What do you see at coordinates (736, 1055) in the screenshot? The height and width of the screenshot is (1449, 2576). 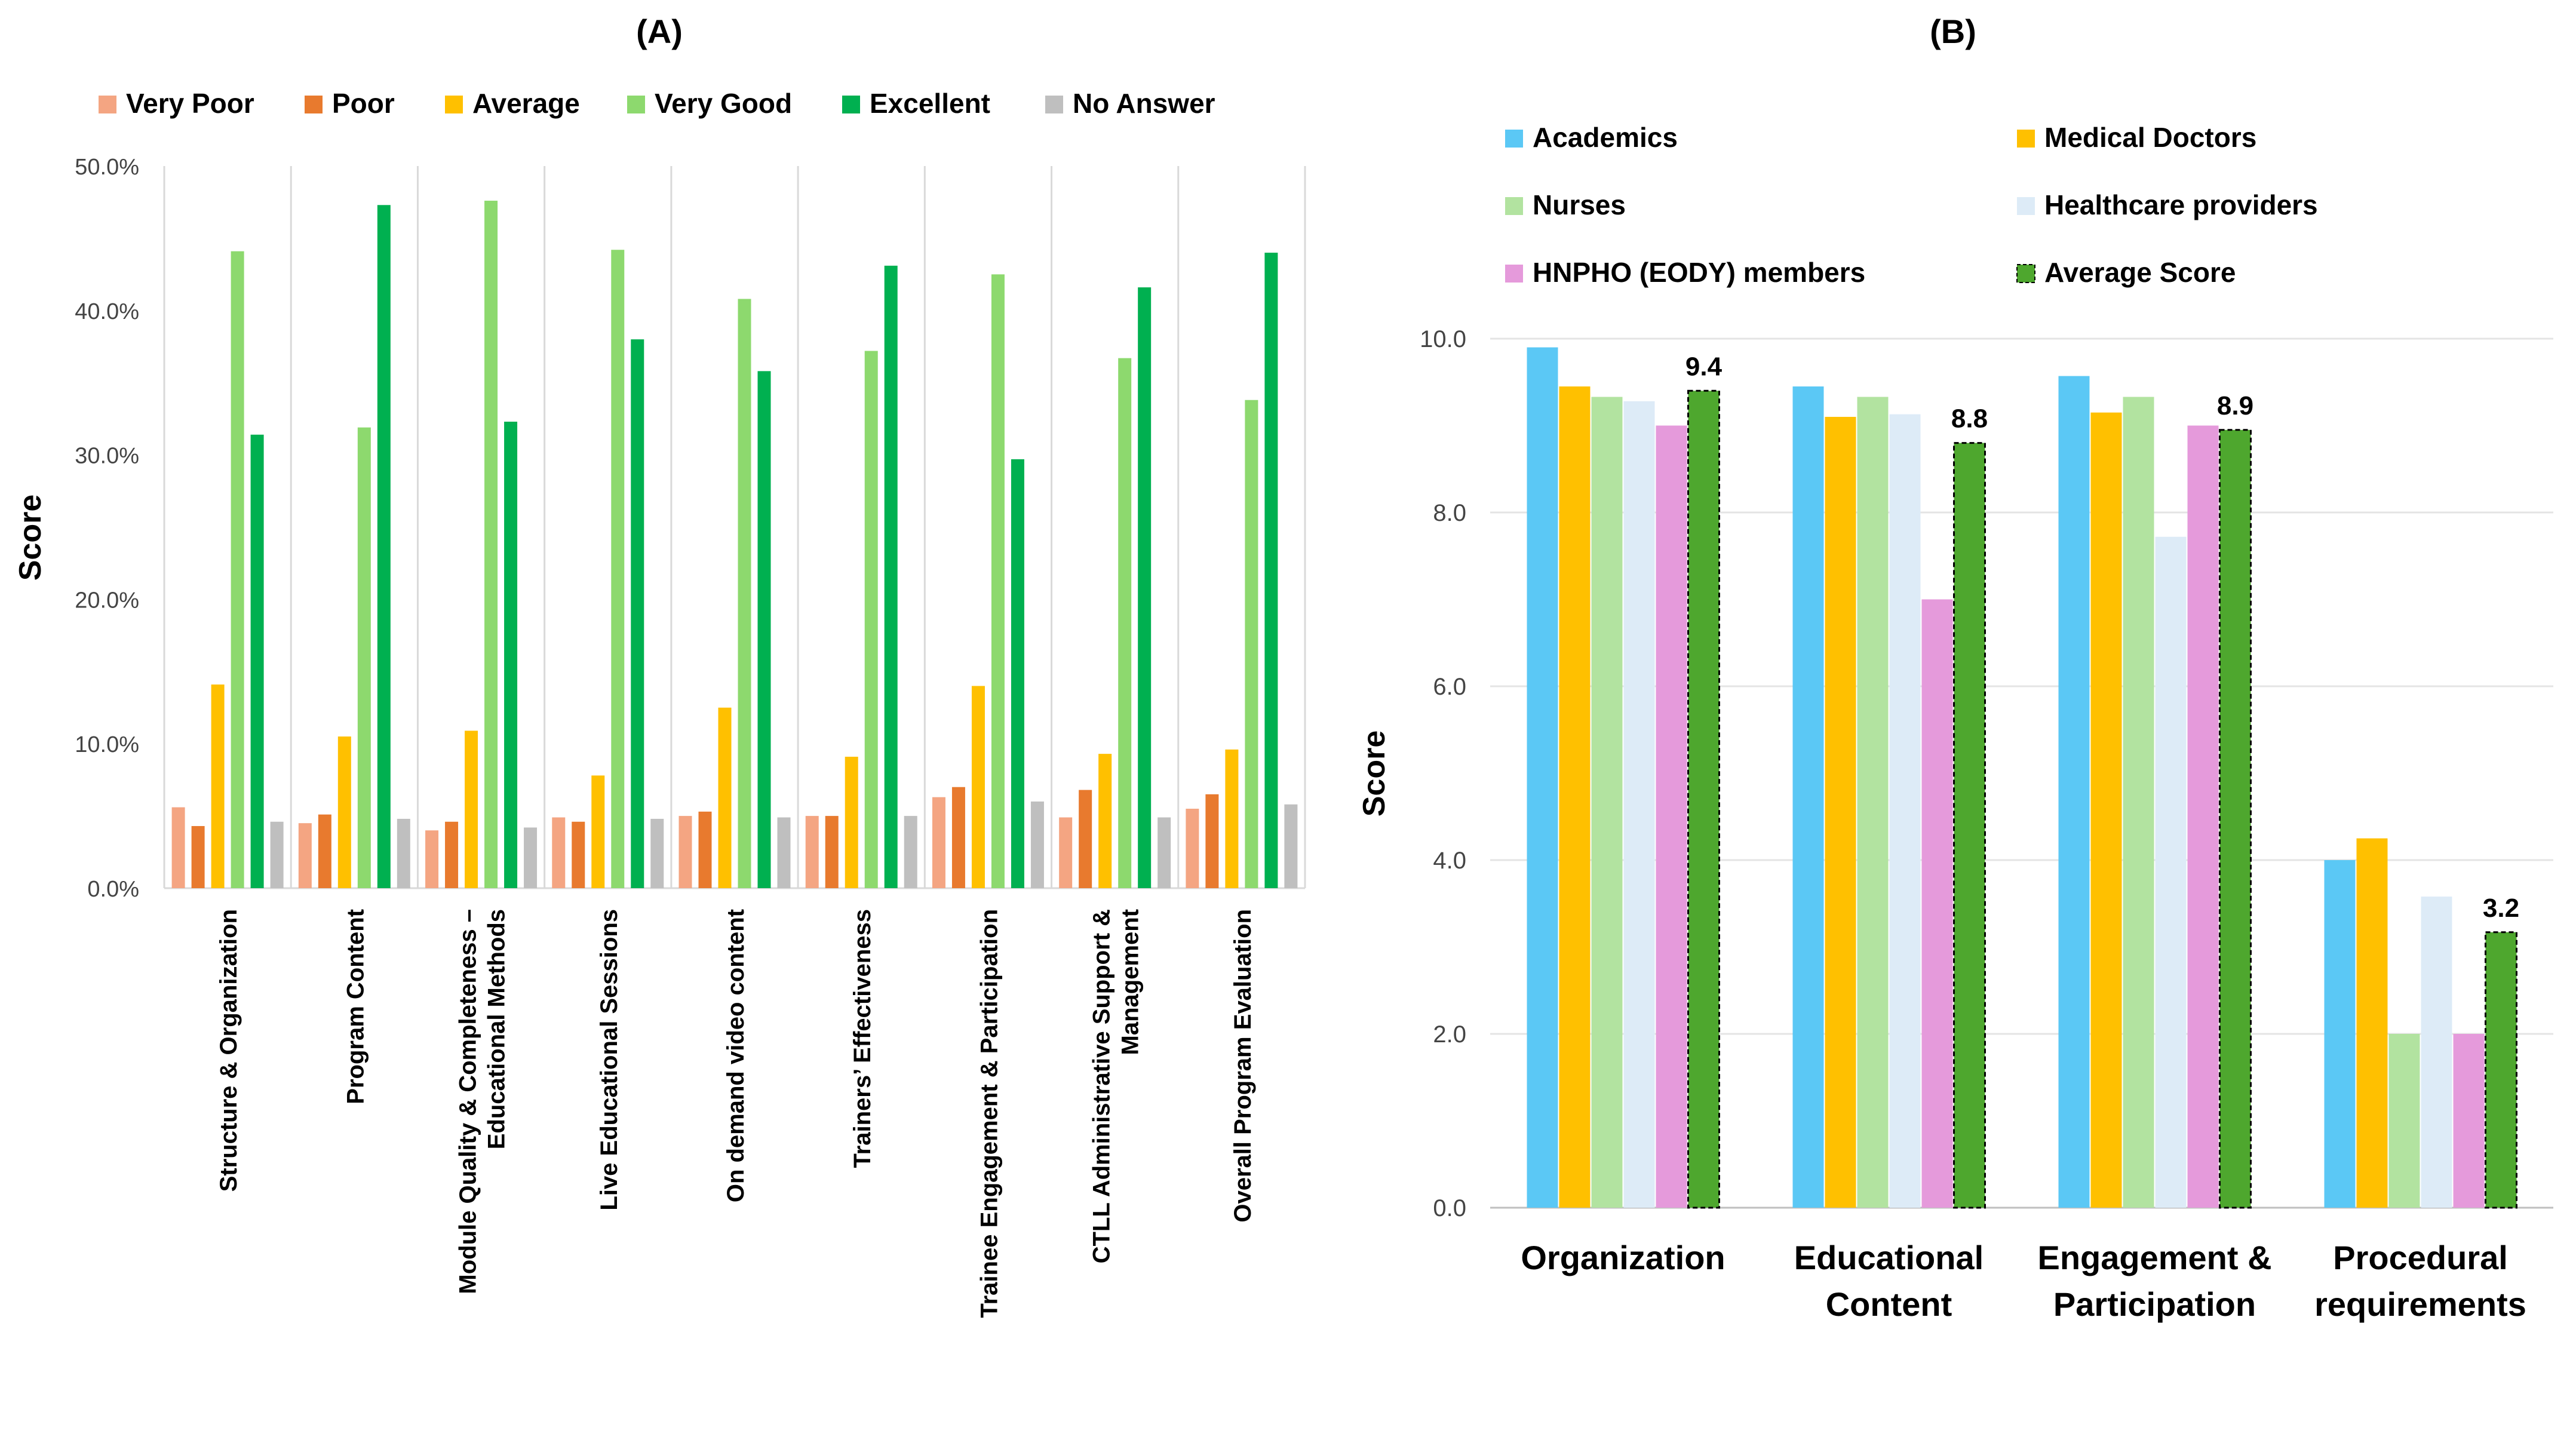 I see `x-tick-label: On demand video content` at bounding box center [736, 1055].